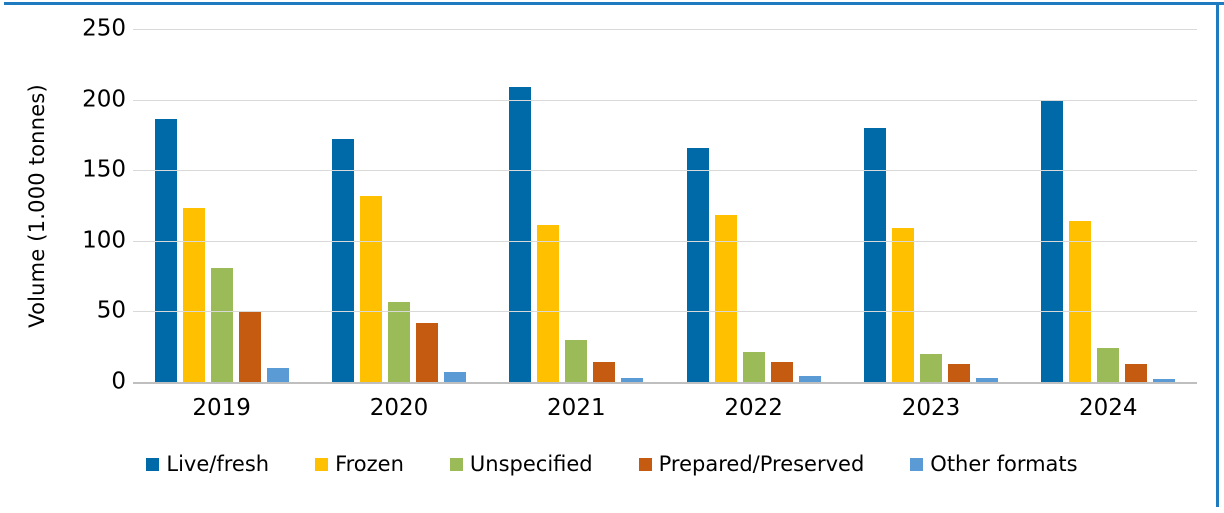 This screenshot has height=513, width=1224. What do you see at coordinates (576, 205) in the screenshot?
I see `bar-group-2021` at bounding box center [576, 205].